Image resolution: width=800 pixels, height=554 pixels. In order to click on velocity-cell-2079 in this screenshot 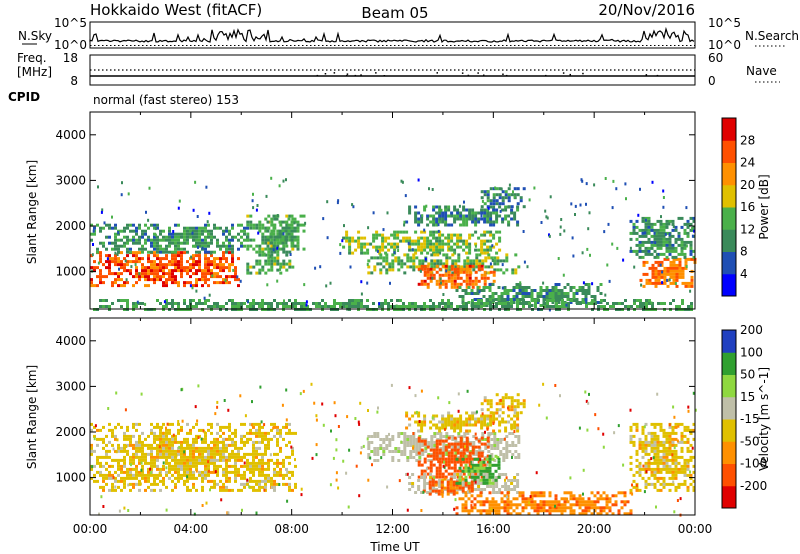, I will do `click(640, 469)`.